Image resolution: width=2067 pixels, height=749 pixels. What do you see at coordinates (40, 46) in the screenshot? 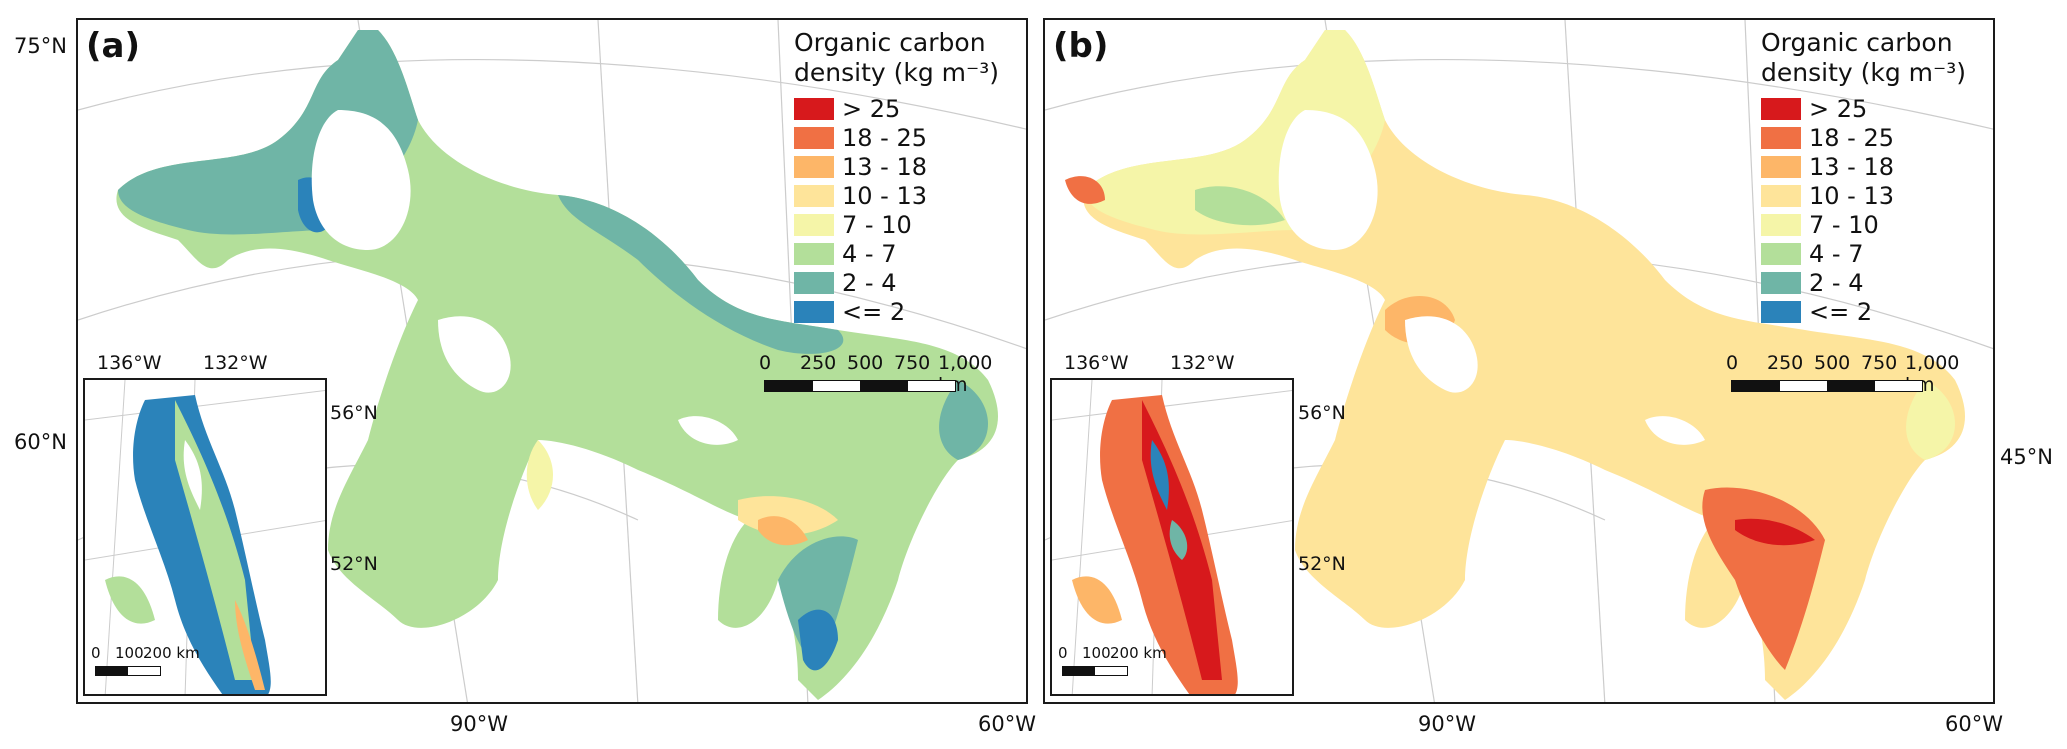
I see `lat-label-75n: 75°N` at bounding box center [40, 46].